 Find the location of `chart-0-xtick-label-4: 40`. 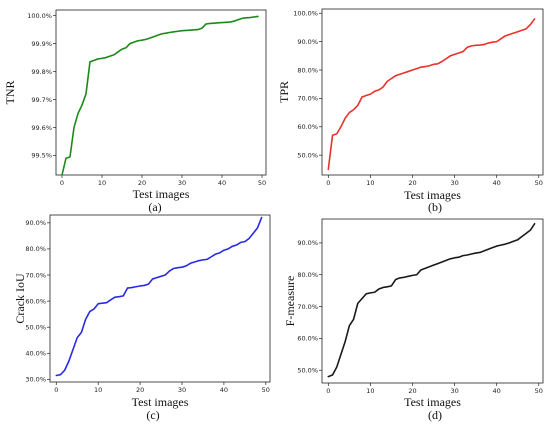

chart-0-xtick-label-4: 40 is located at coordinates (222, 183).